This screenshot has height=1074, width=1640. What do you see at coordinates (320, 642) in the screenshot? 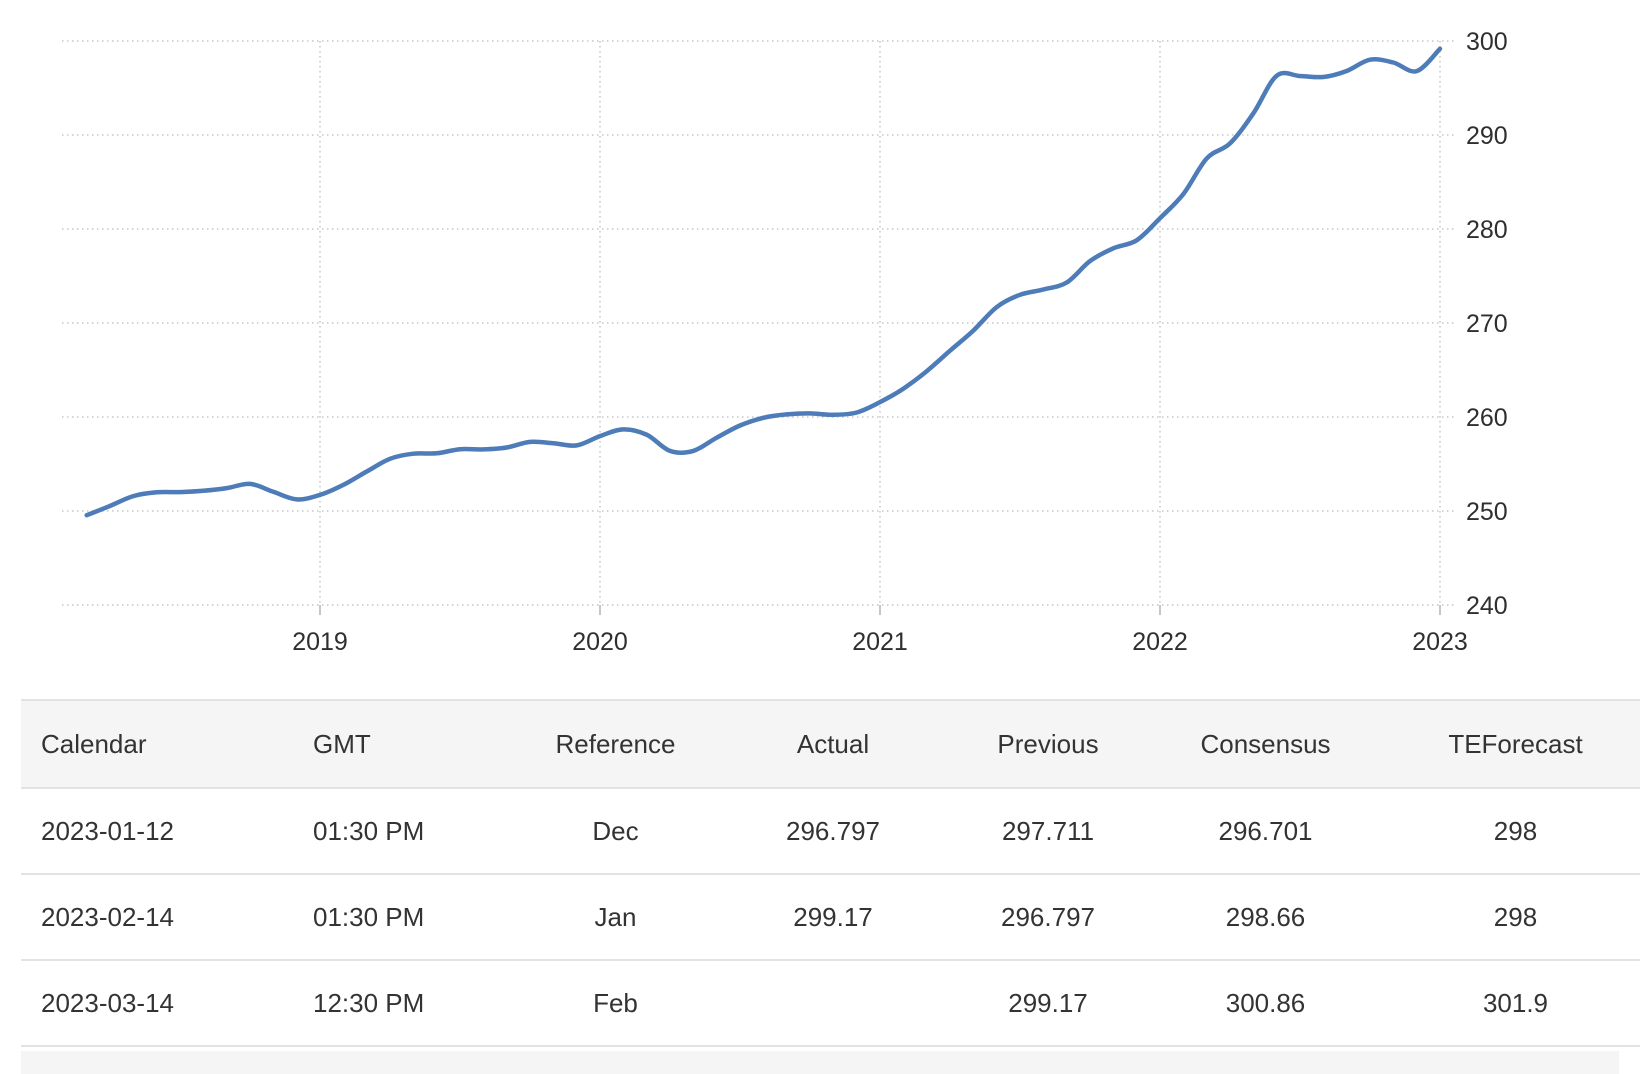
I see `x-axis-label: 2019` at bounding box center [320, 642].